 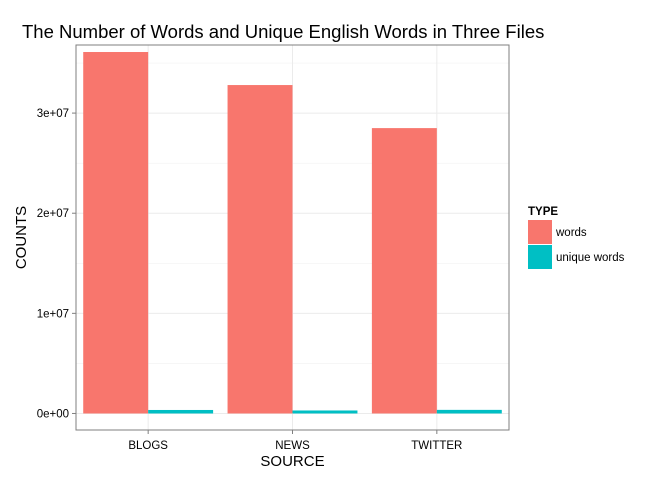 I want to click on x-tick-label: NEWS, so click(x=292, y=446).